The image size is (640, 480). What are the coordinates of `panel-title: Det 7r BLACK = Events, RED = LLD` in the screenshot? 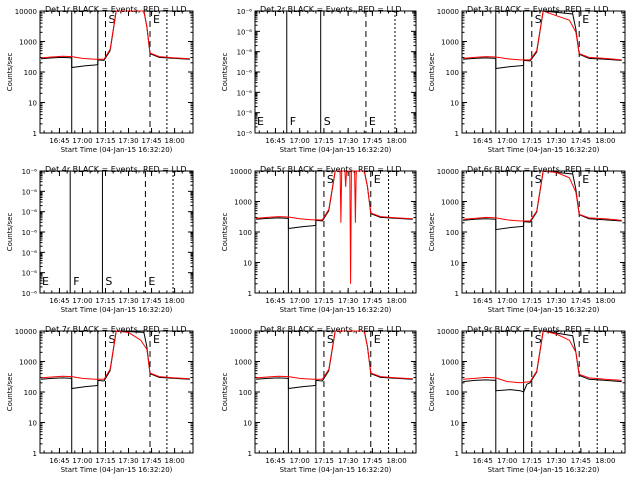 It's located at (116, 329).